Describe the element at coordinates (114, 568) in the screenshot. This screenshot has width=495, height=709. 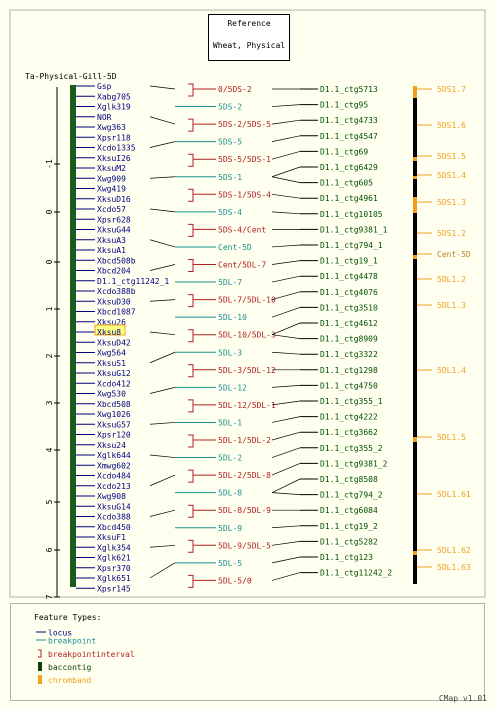
I see `locus-label: Xpsr370` at that location.